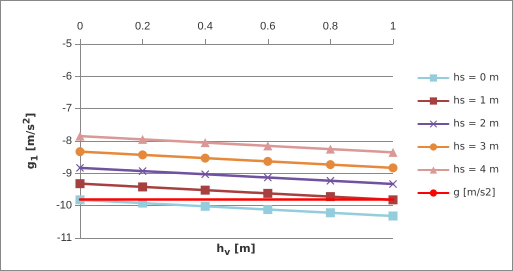  What do you see at coordinates (393, 26) in the screenshot?
I see `x-tick-label: 1` at bounding box center [393, 26].